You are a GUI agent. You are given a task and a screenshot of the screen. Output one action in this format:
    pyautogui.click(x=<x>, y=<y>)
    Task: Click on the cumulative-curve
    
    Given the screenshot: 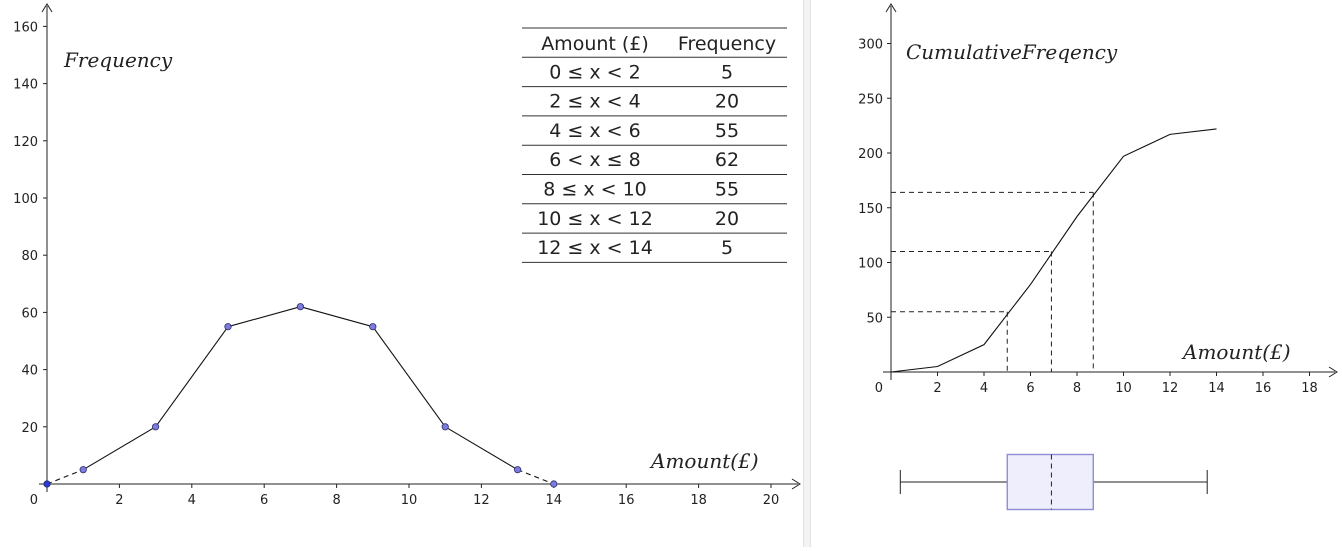 What is the action you would take?
    pyautogui.click(x=1053, y=250)
    